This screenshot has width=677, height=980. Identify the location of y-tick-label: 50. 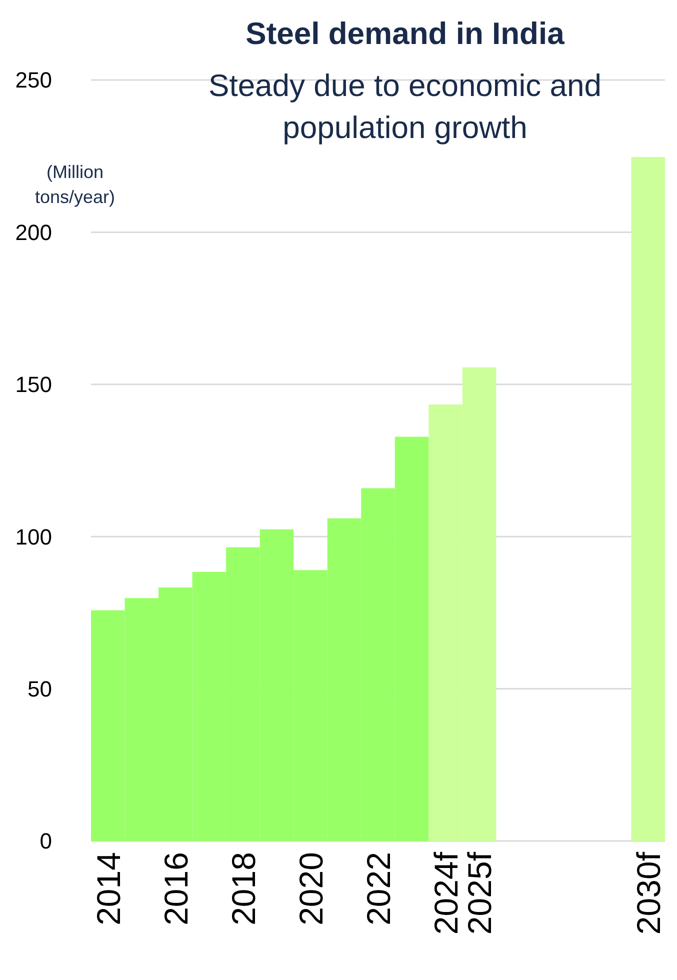
(40, 689).